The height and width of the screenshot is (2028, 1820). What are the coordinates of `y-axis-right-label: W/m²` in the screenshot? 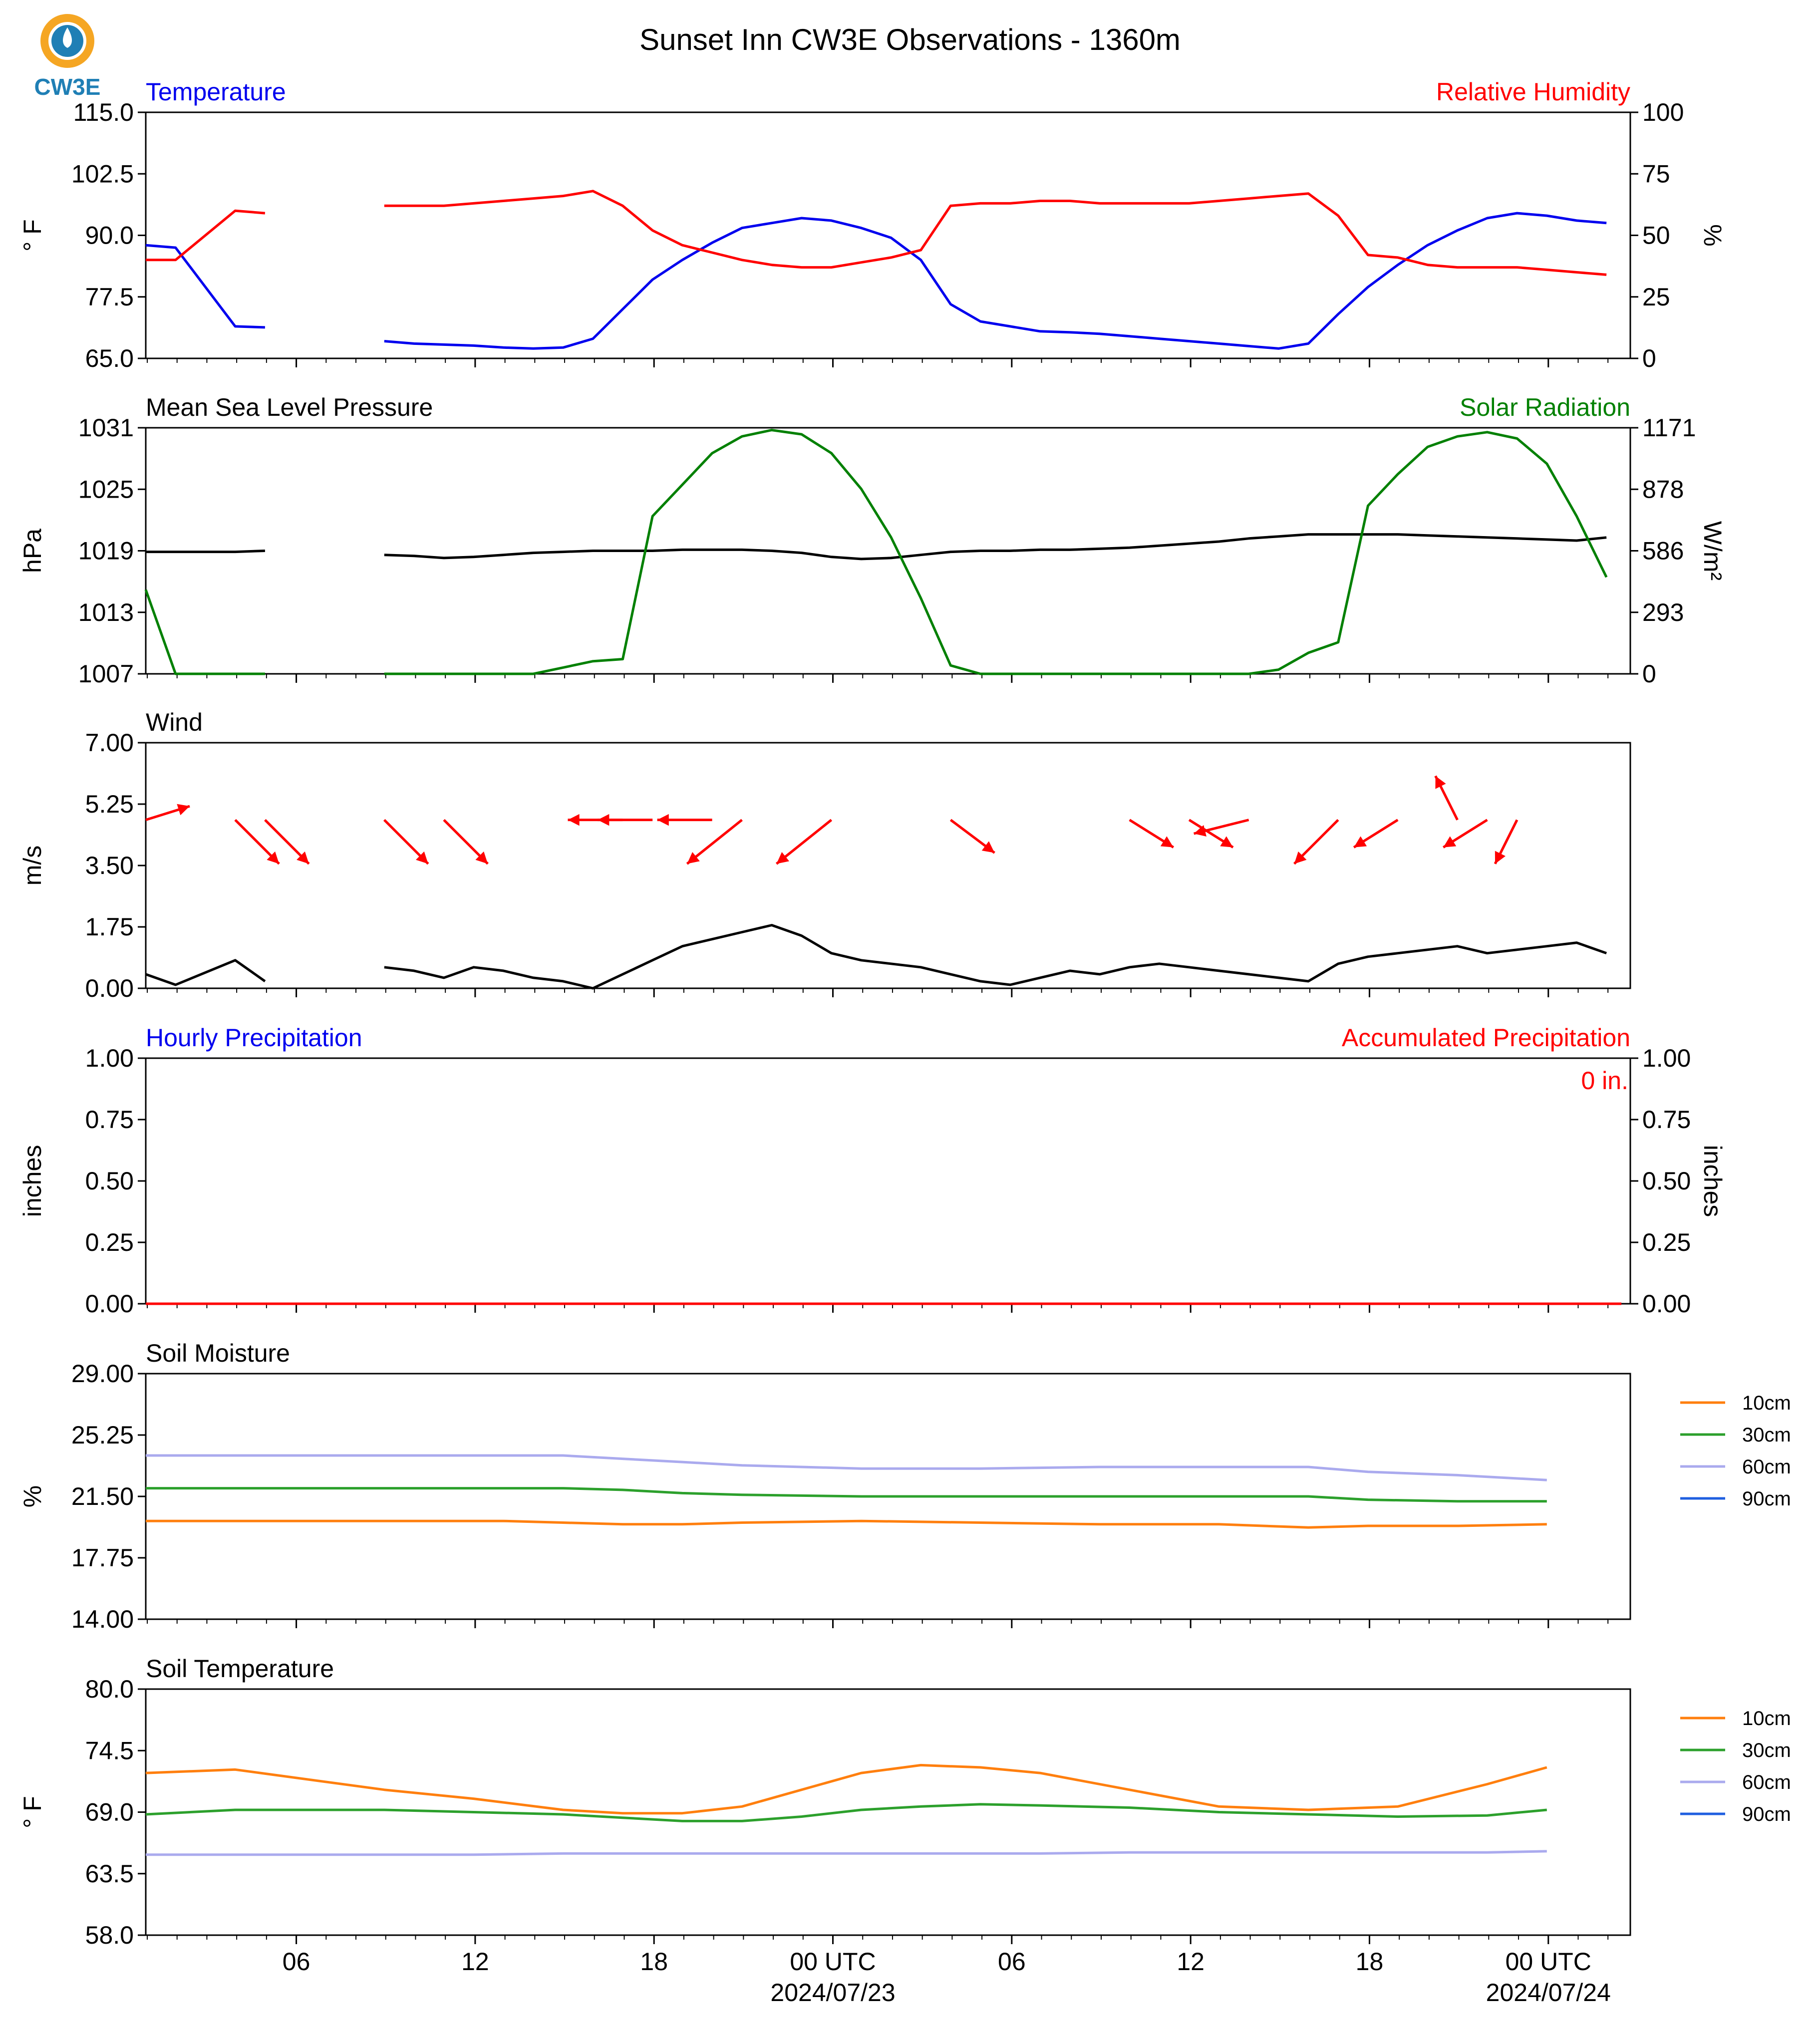 It's located at (1713, 550).